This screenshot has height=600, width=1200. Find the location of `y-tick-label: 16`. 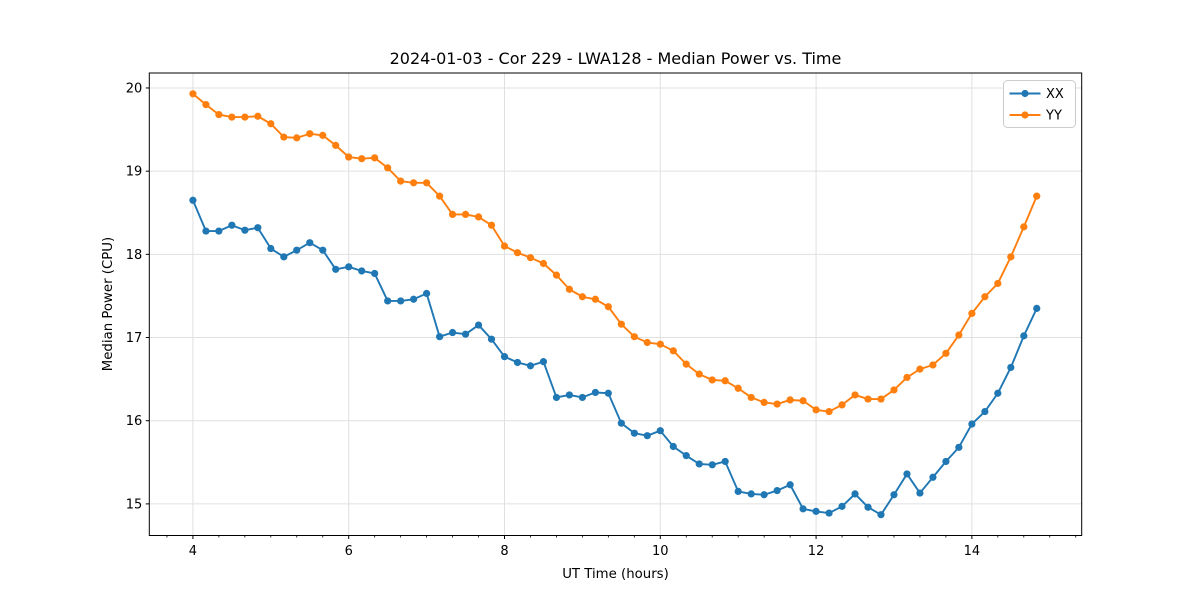

y-tick-label: 16 is located at coordinates (134, 421).